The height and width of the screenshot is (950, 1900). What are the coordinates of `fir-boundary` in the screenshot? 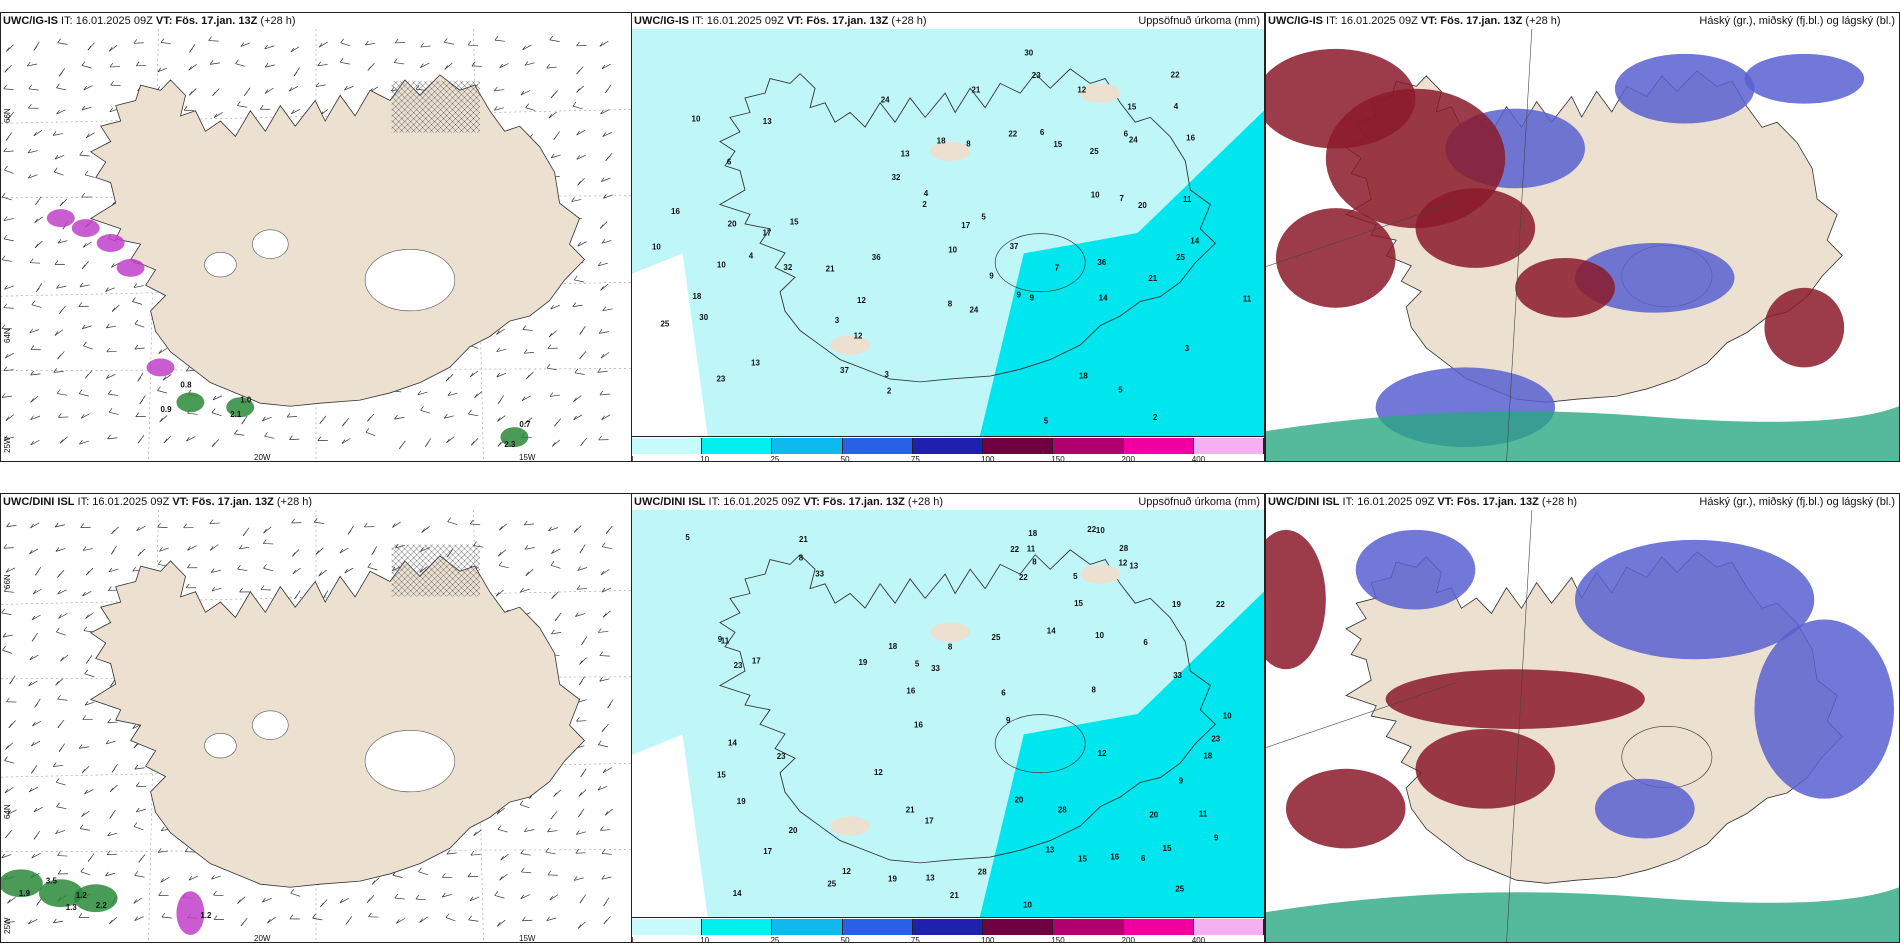 It's located at (1519, 245).